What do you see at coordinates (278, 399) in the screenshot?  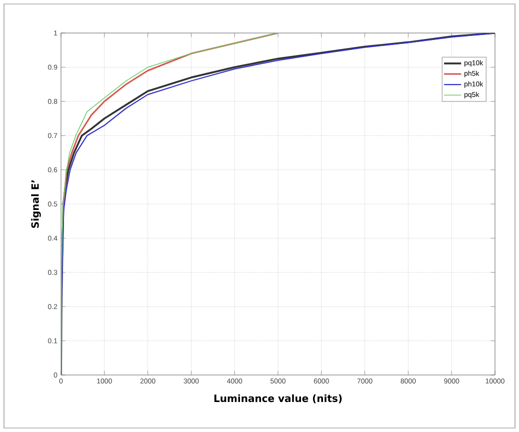 I see `x-axis-title: Luminance value (nits)` at bounding box center [278, 399].